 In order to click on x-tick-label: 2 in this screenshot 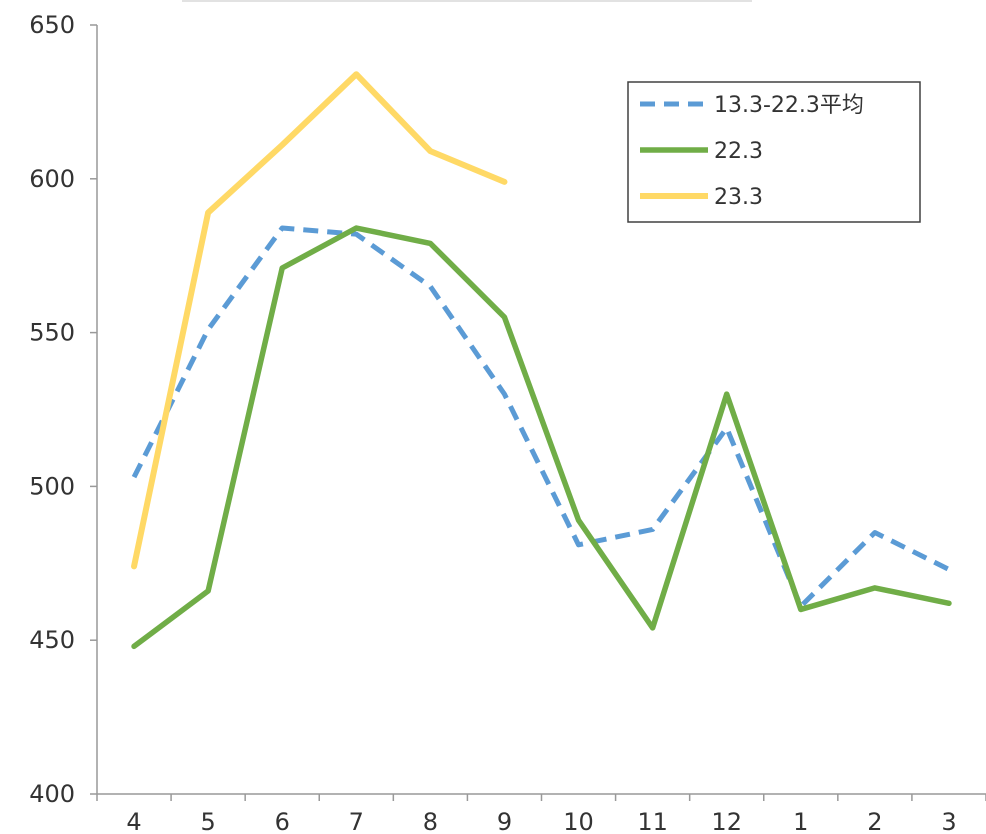, I will do `click(874, 821)`.